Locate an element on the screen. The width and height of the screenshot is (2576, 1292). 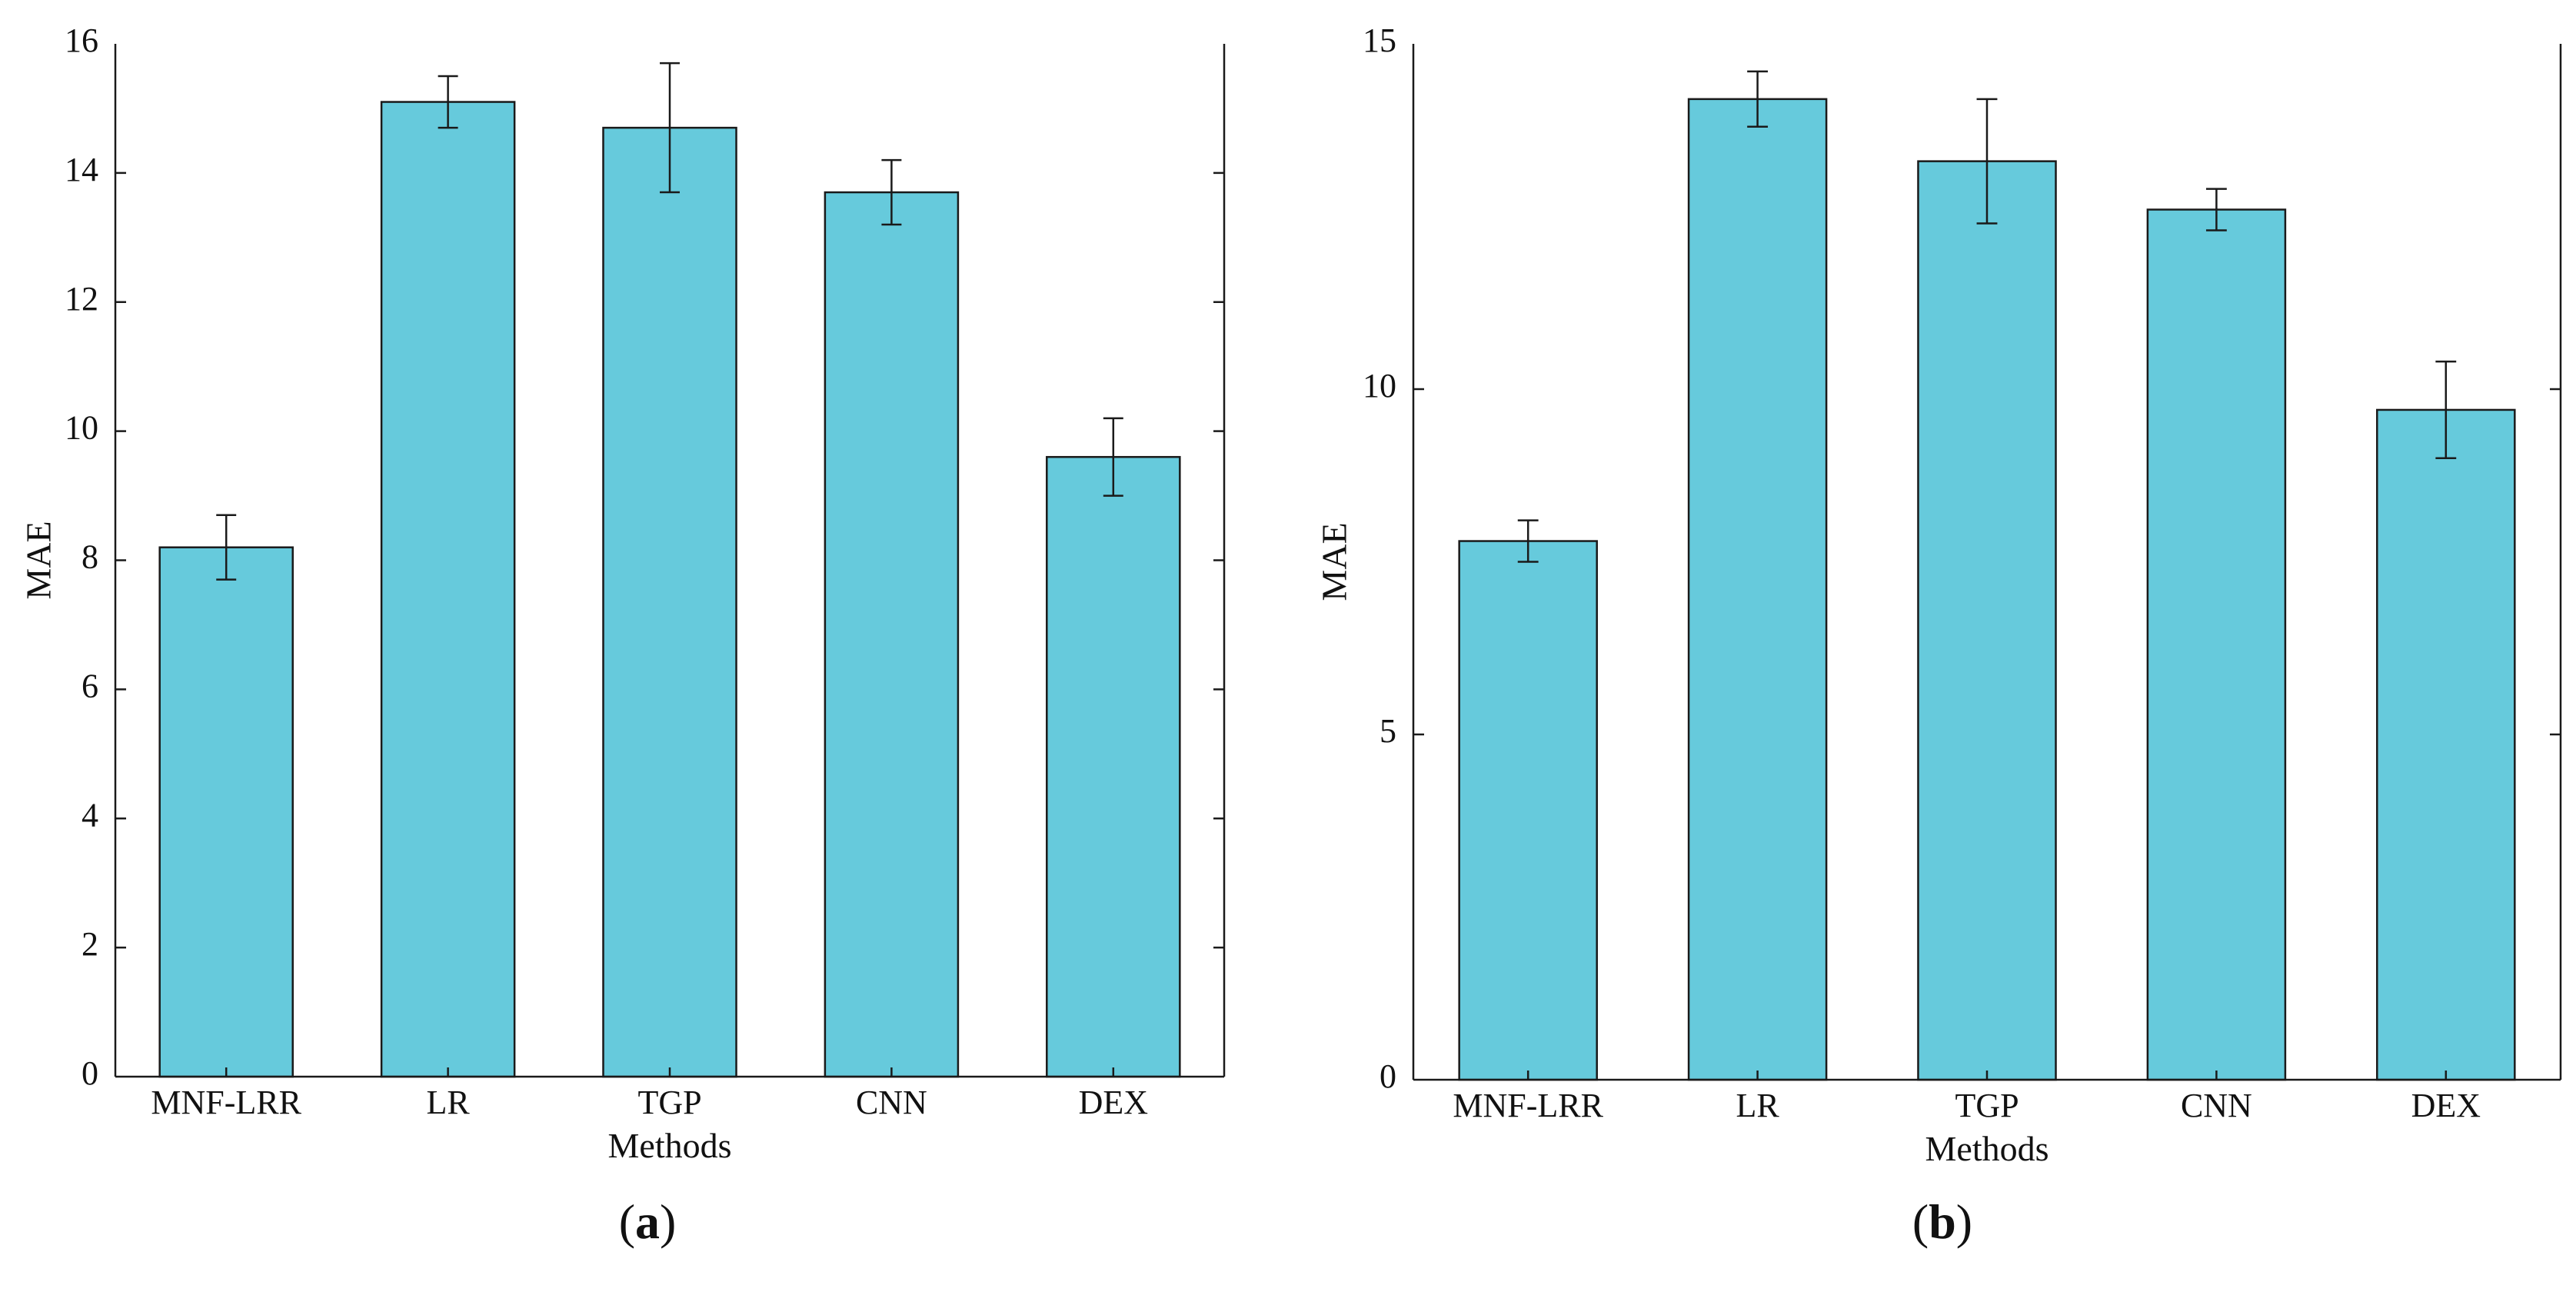
y-tick-label: 16 is located at coordinates (81, 40).